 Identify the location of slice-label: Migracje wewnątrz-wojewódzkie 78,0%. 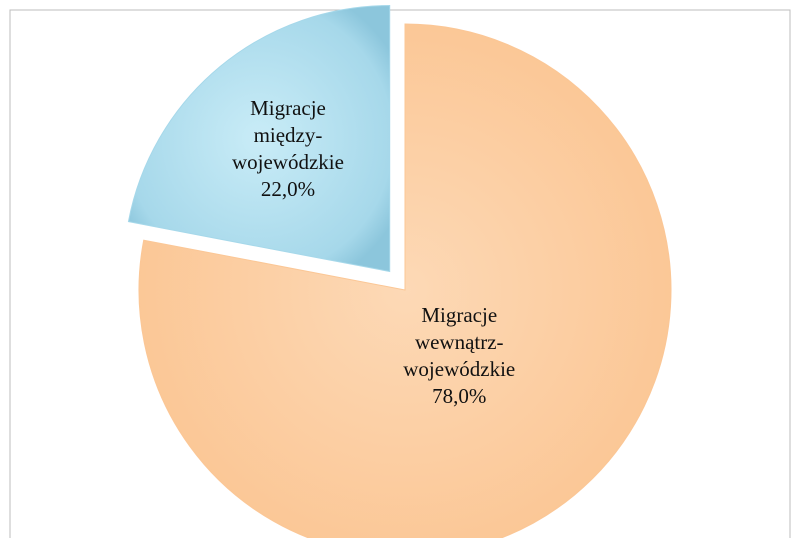
(459, 356).